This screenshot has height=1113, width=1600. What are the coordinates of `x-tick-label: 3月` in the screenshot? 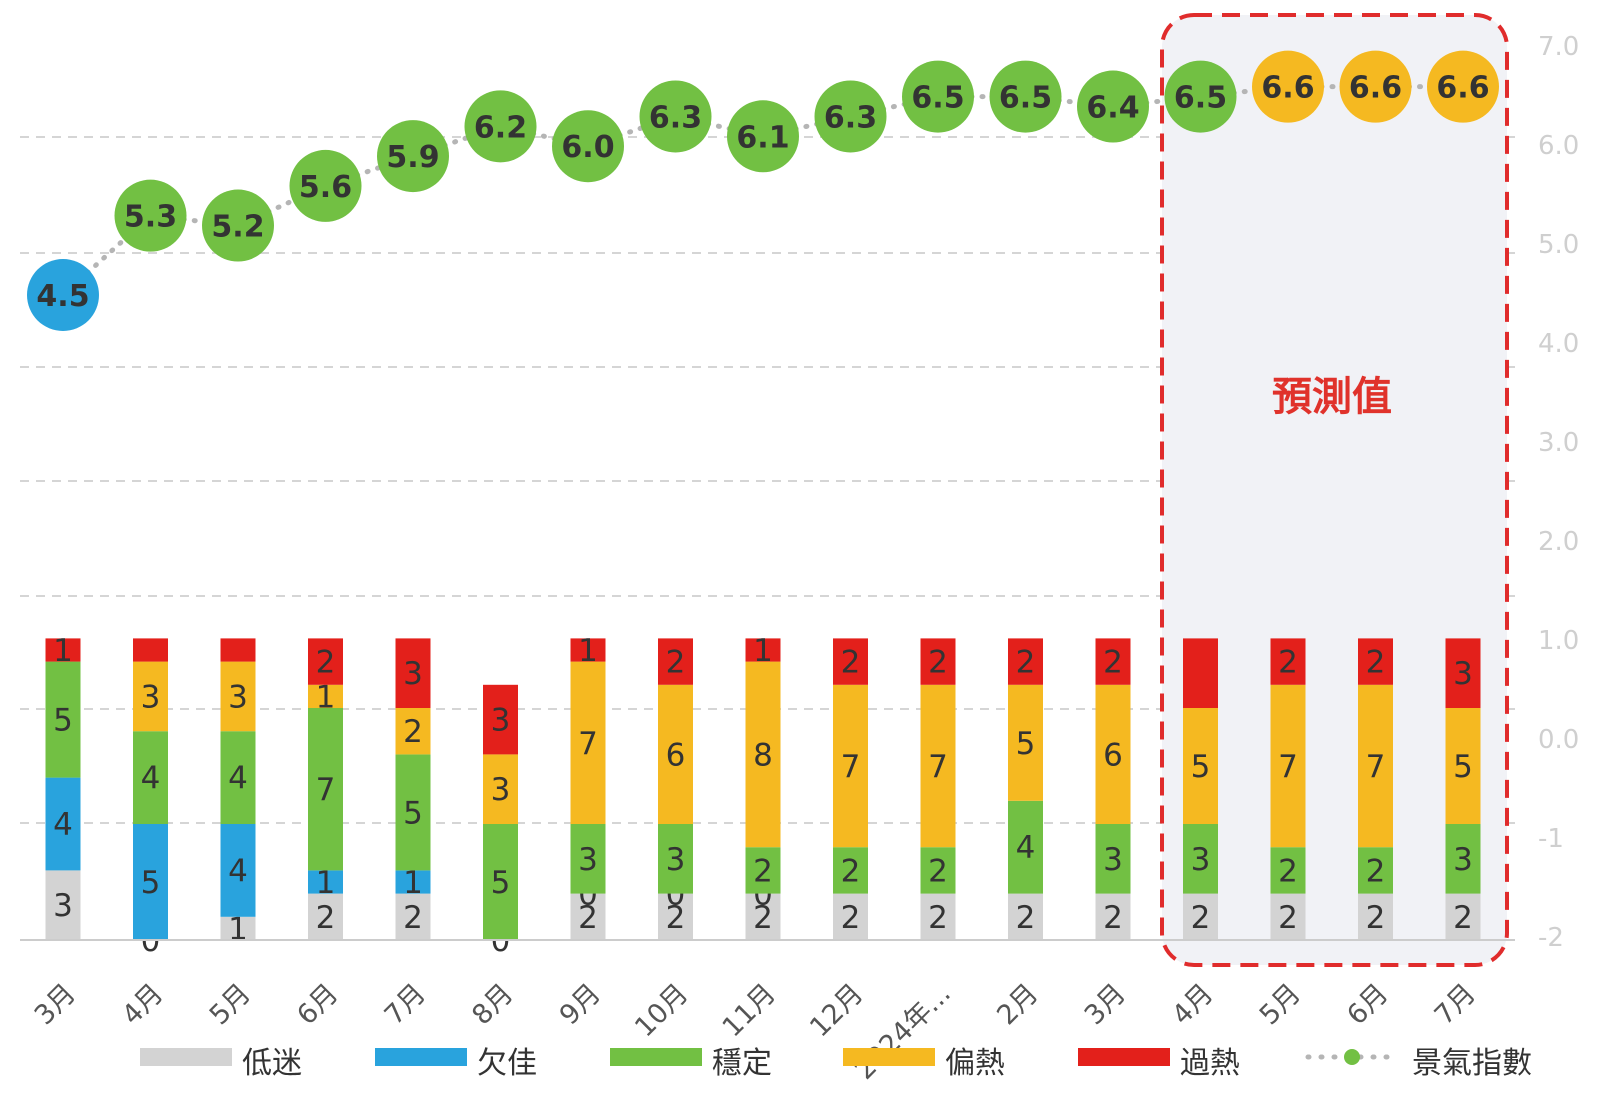 It's located at (55, 1004).